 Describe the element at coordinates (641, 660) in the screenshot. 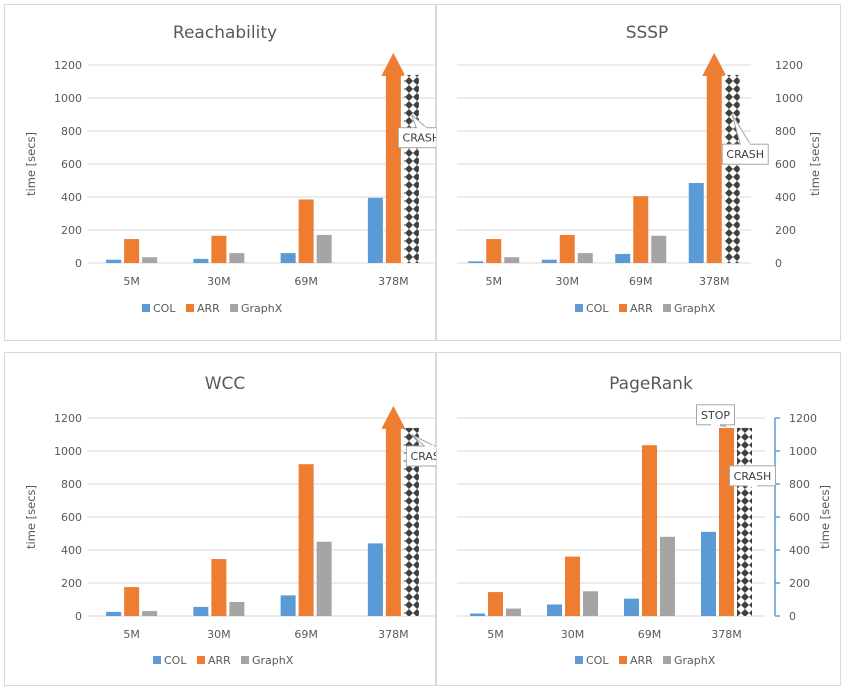

I see `legend-label: ARR` at that location.